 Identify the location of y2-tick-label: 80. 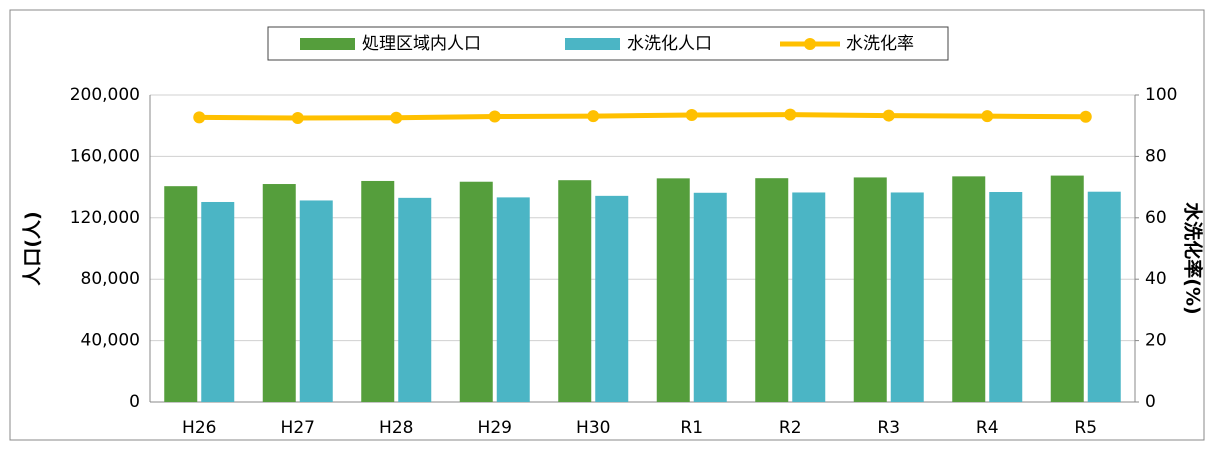
(1156, 156).